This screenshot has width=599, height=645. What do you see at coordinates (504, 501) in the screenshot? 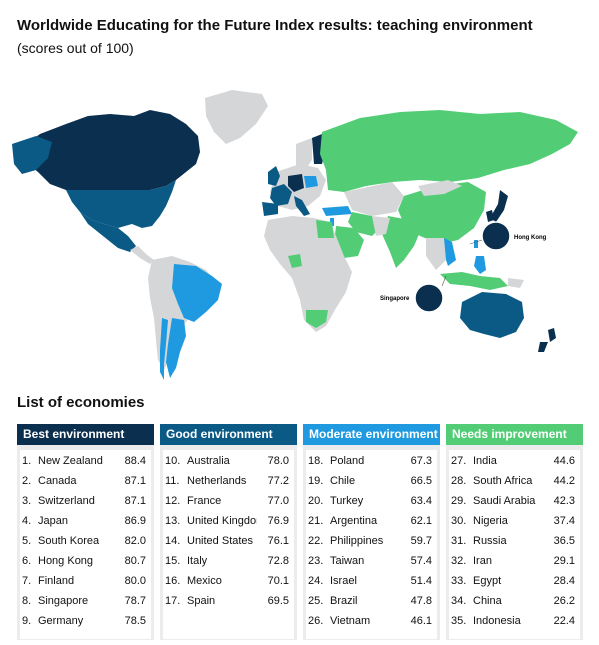
I see `economy-name: Saudi Arabia` at bounding box center [504, 501].